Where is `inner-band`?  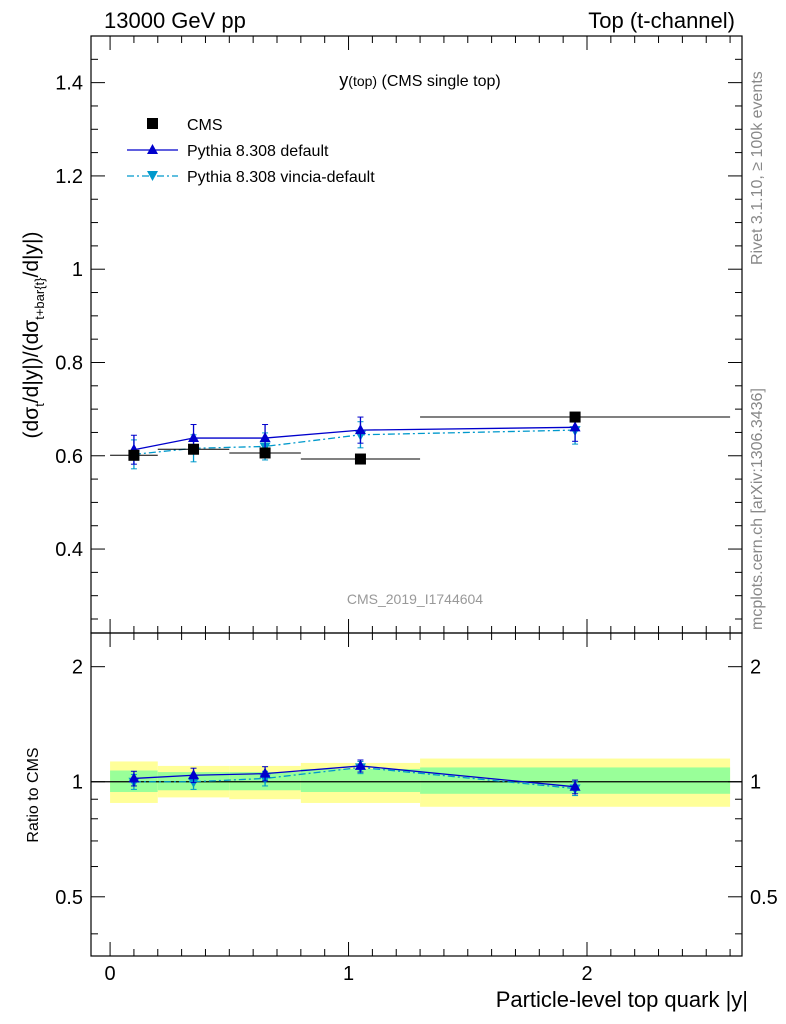 inner-band is located at coordinates (360, 780).